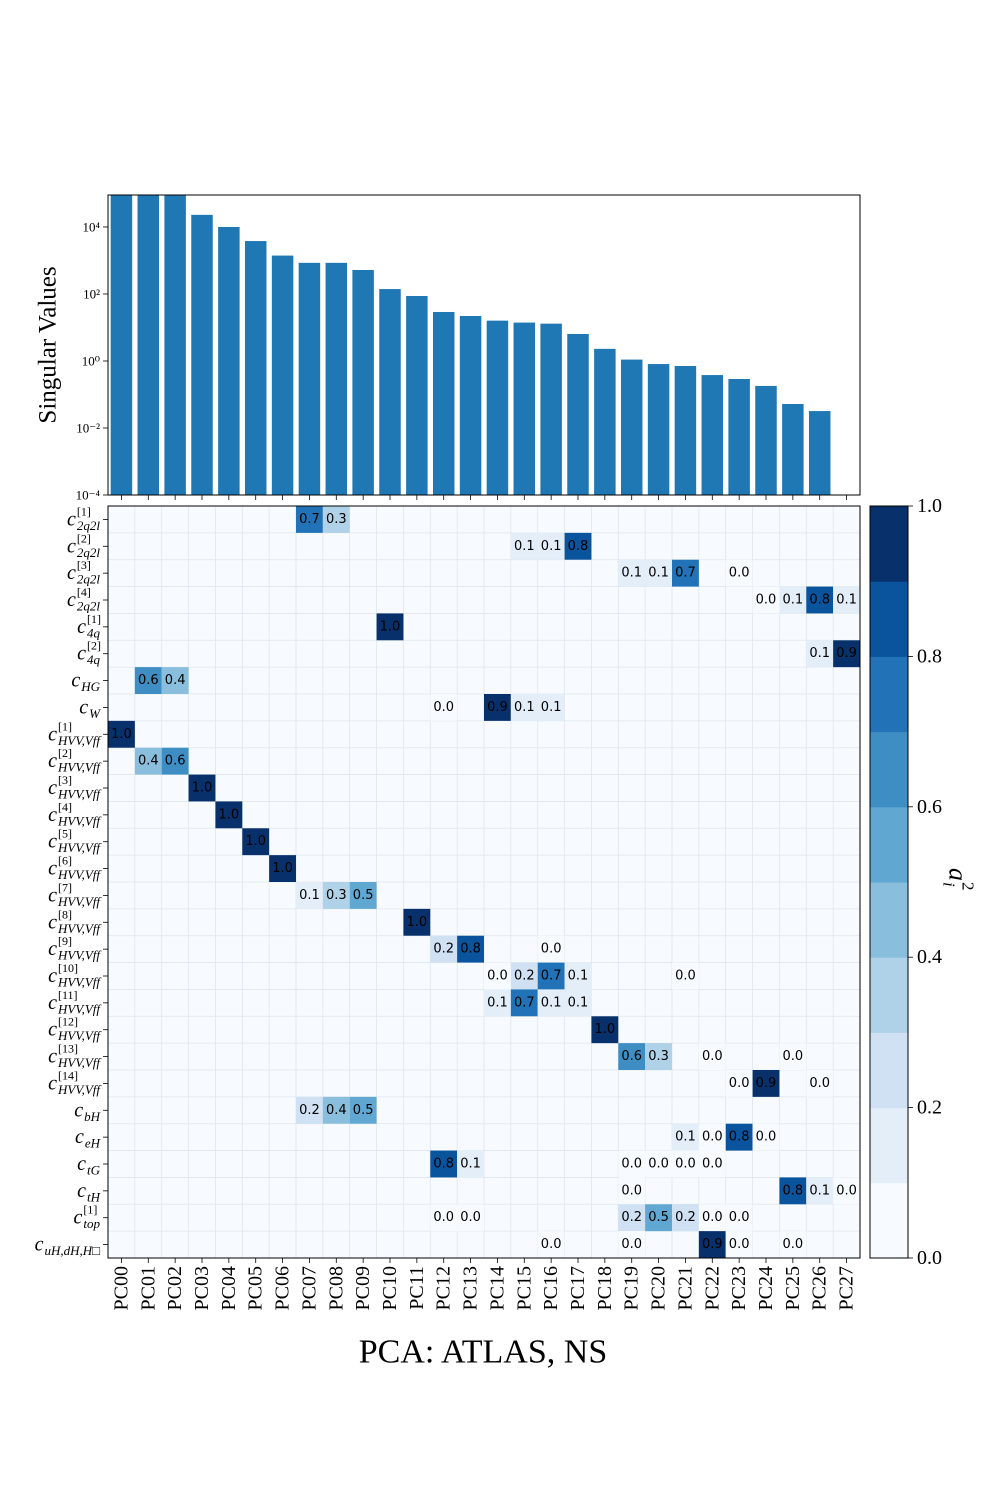 This screenshot has width=1000, height=1500. Describe the element at coordinates (659, 1288) in the screenshot. I see `x-tick-label: PC20` at that location.